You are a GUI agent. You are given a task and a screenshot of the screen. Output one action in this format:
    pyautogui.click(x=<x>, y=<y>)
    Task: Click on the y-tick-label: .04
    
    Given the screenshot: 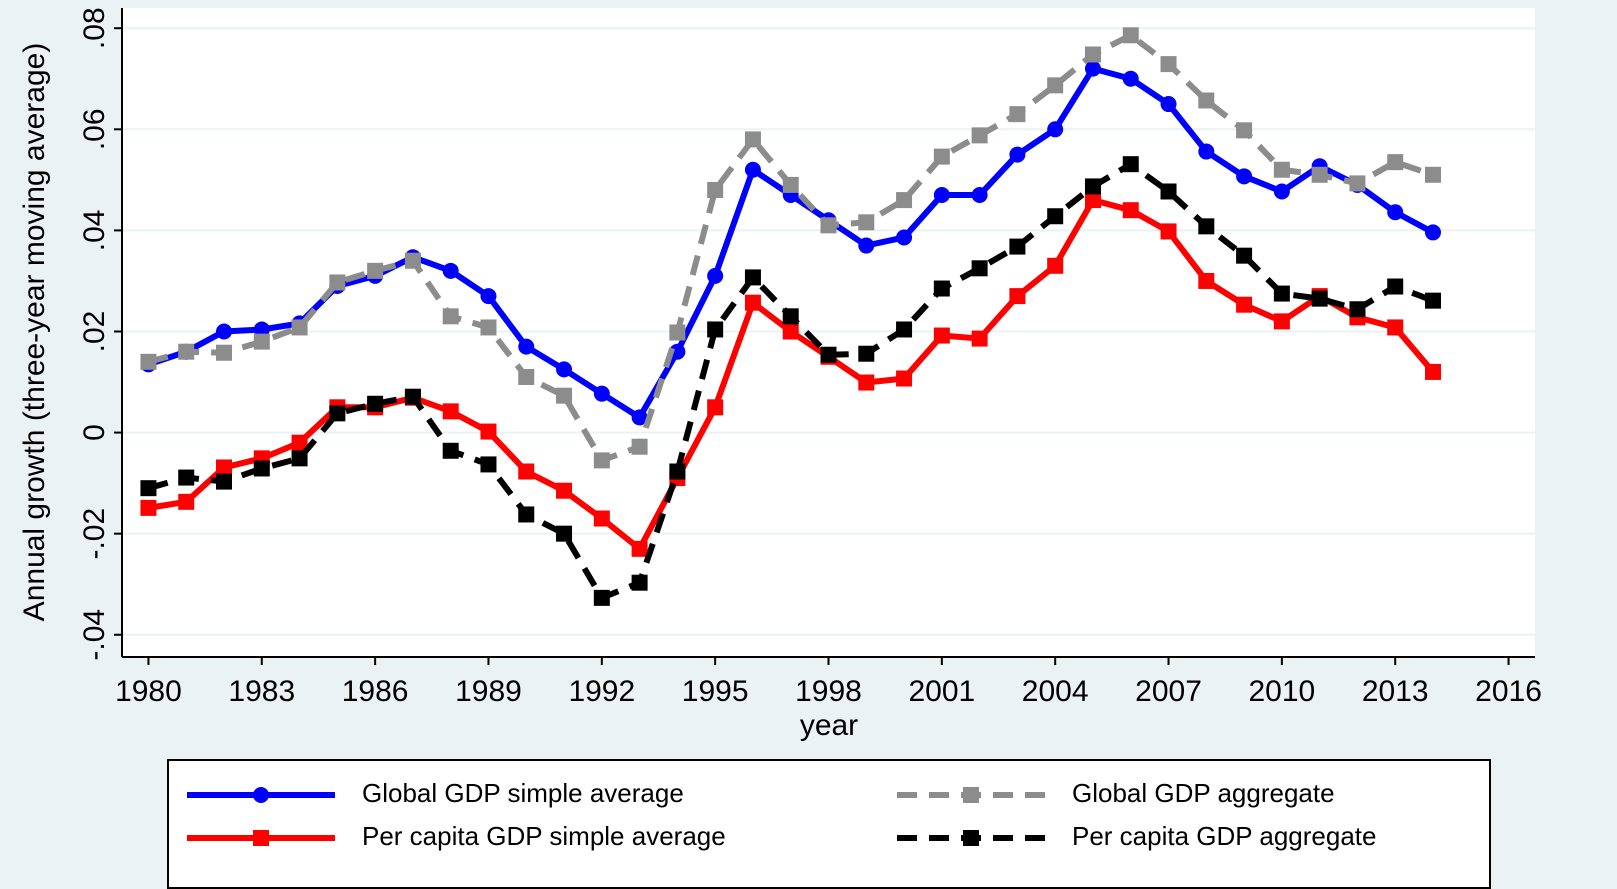 What is the action you would take?
    pyautogui.click(x=94, y=231)
    